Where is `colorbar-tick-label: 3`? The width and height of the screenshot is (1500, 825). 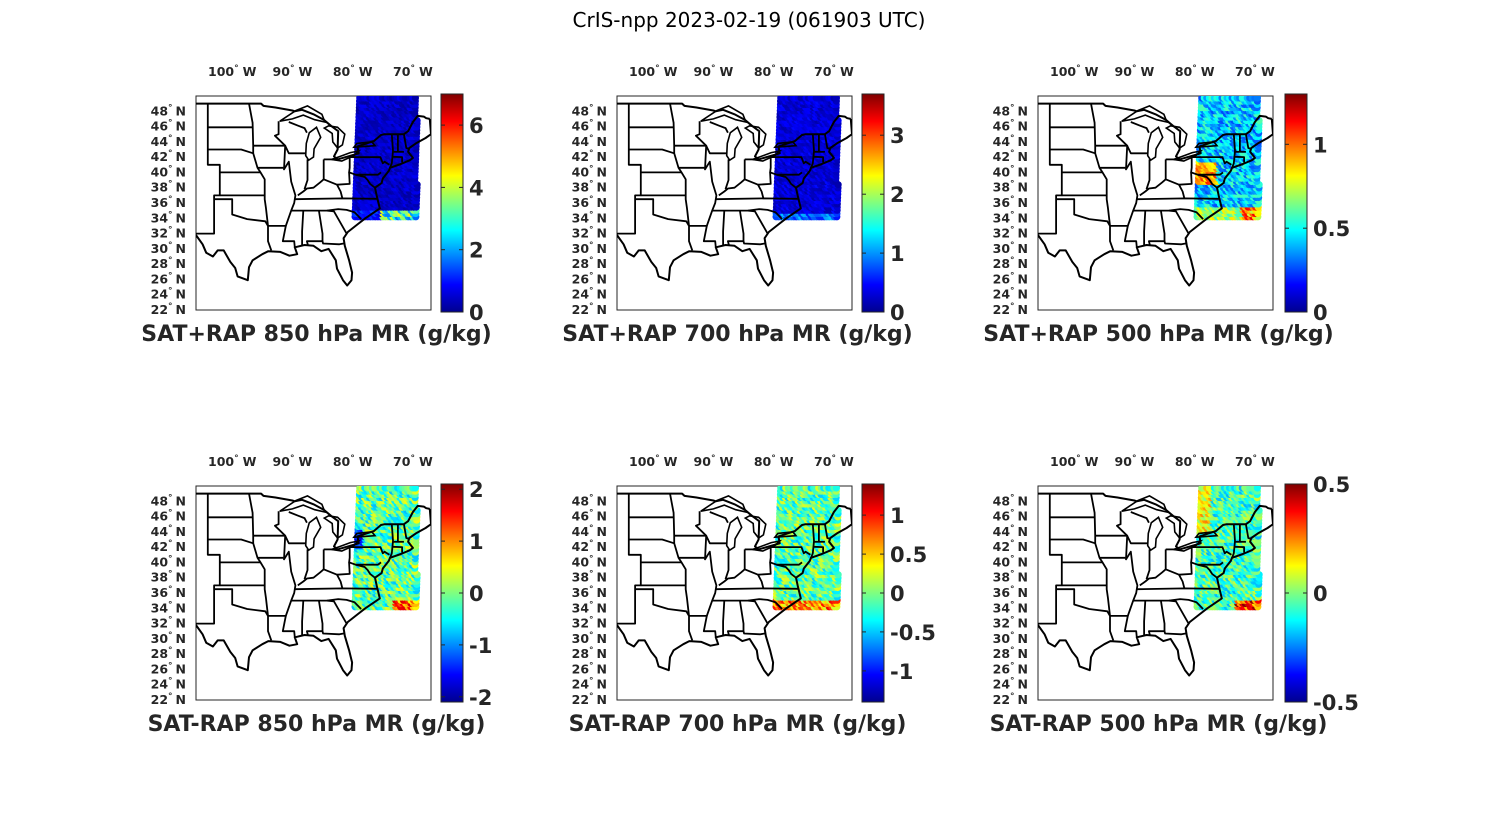
colorbar-tick-label: 3 is located at coordinates (897, 136).